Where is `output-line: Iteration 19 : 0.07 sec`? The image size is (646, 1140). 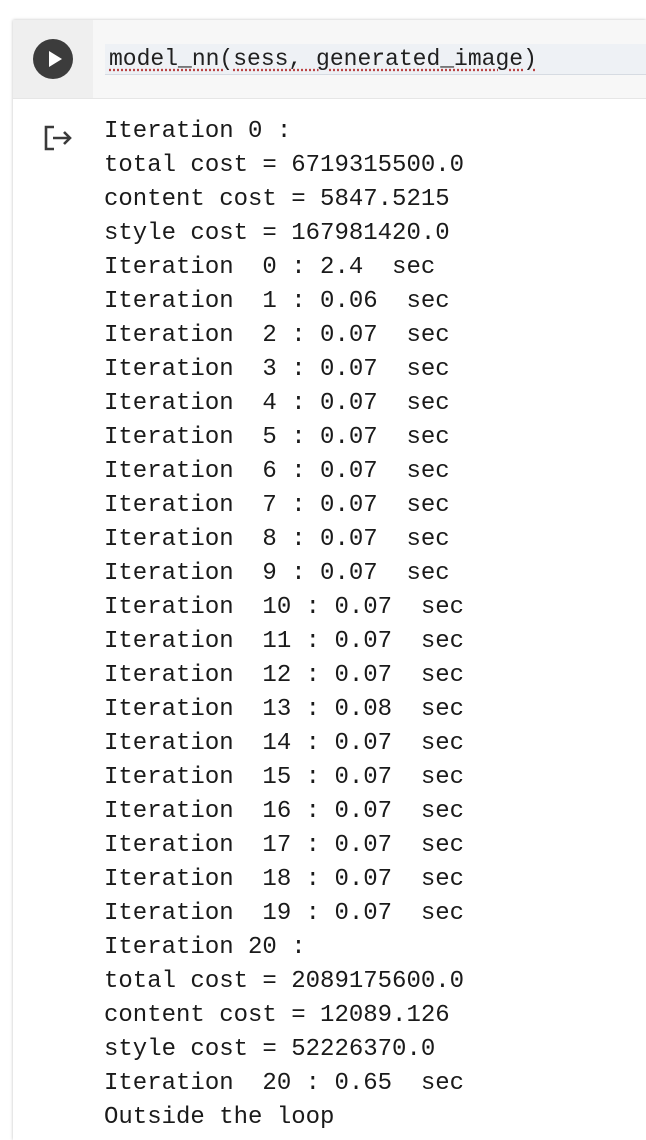 output-line: Iteration 19 : 0.07 sec is located at coordinates (284, 913).